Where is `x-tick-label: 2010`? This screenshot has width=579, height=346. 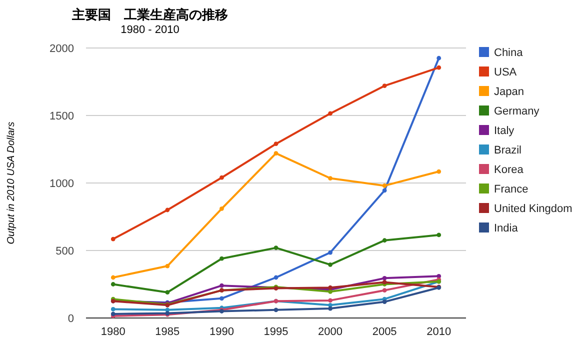
x-tick-label: 2010 is located at coordinates (439, 332).